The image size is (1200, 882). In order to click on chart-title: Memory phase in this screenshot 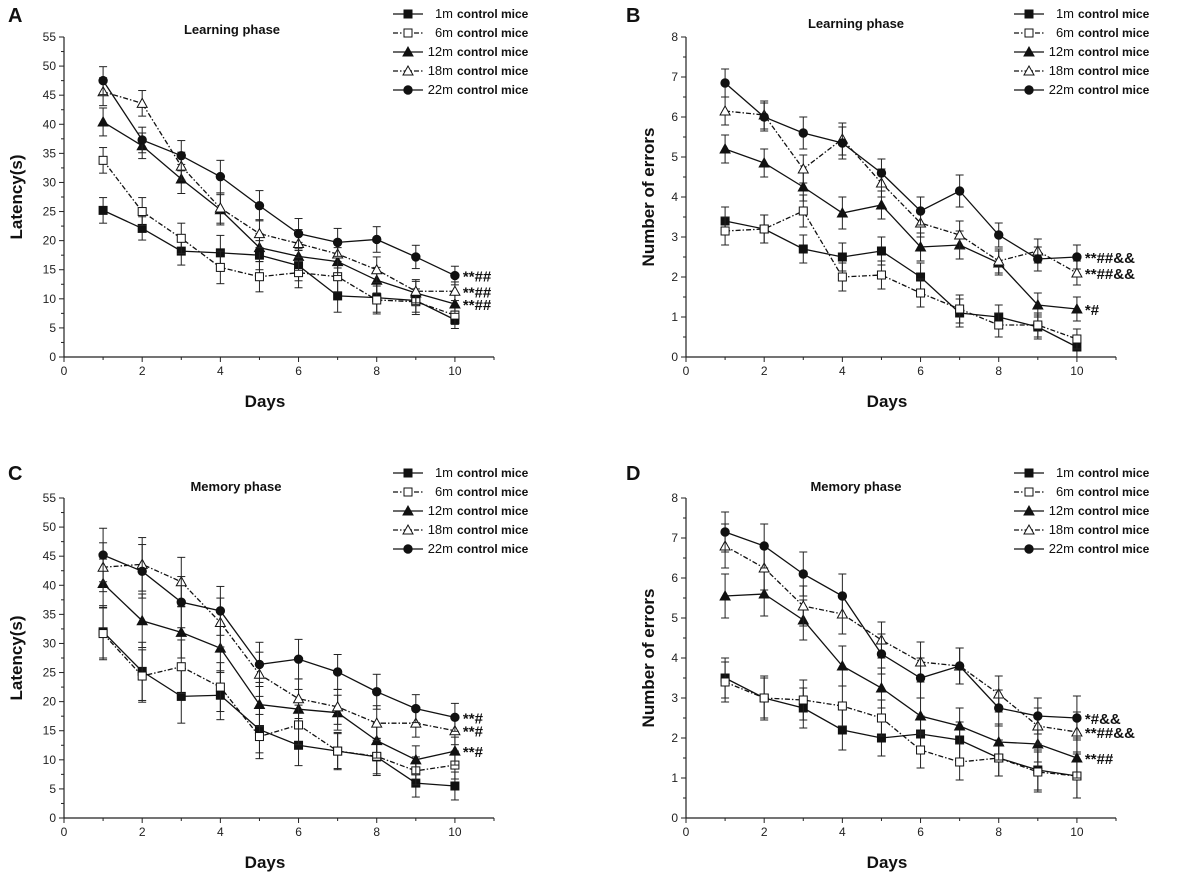, I will do `click(235, 486)`.